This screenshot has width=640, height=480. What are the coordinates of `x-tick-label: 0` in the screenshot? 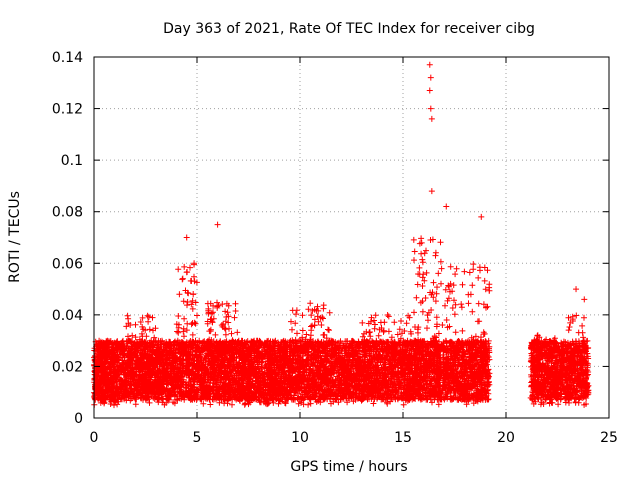 It's located at (94, 438).